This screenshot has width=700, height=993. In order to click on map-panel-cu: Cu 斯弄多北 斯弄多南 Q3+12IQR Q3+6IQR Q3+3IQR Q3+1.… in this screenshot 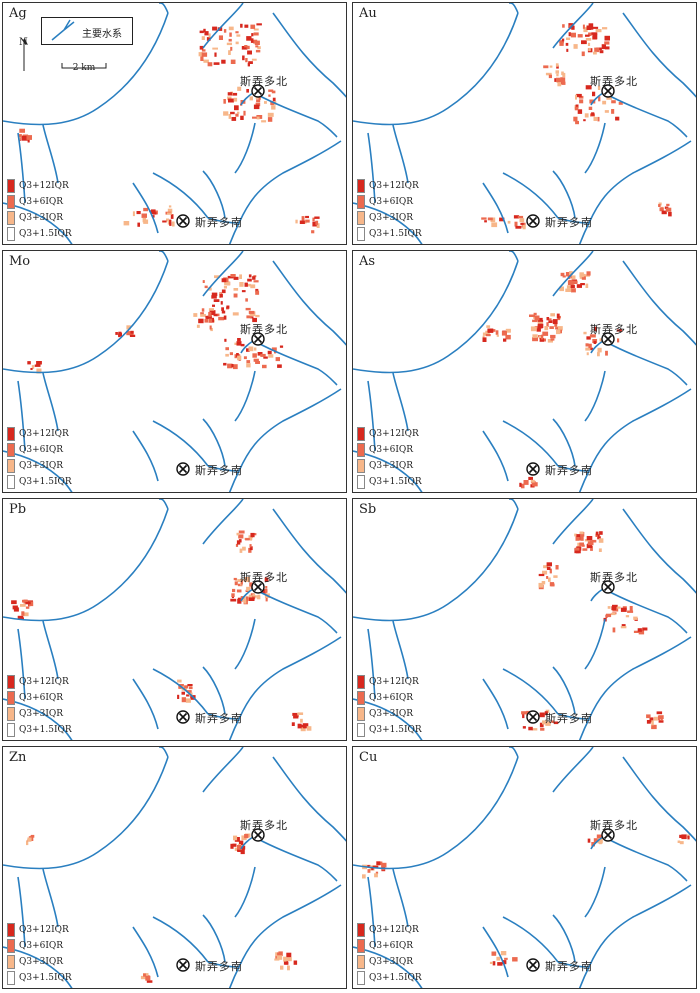, I will do `click(524, 867)`.